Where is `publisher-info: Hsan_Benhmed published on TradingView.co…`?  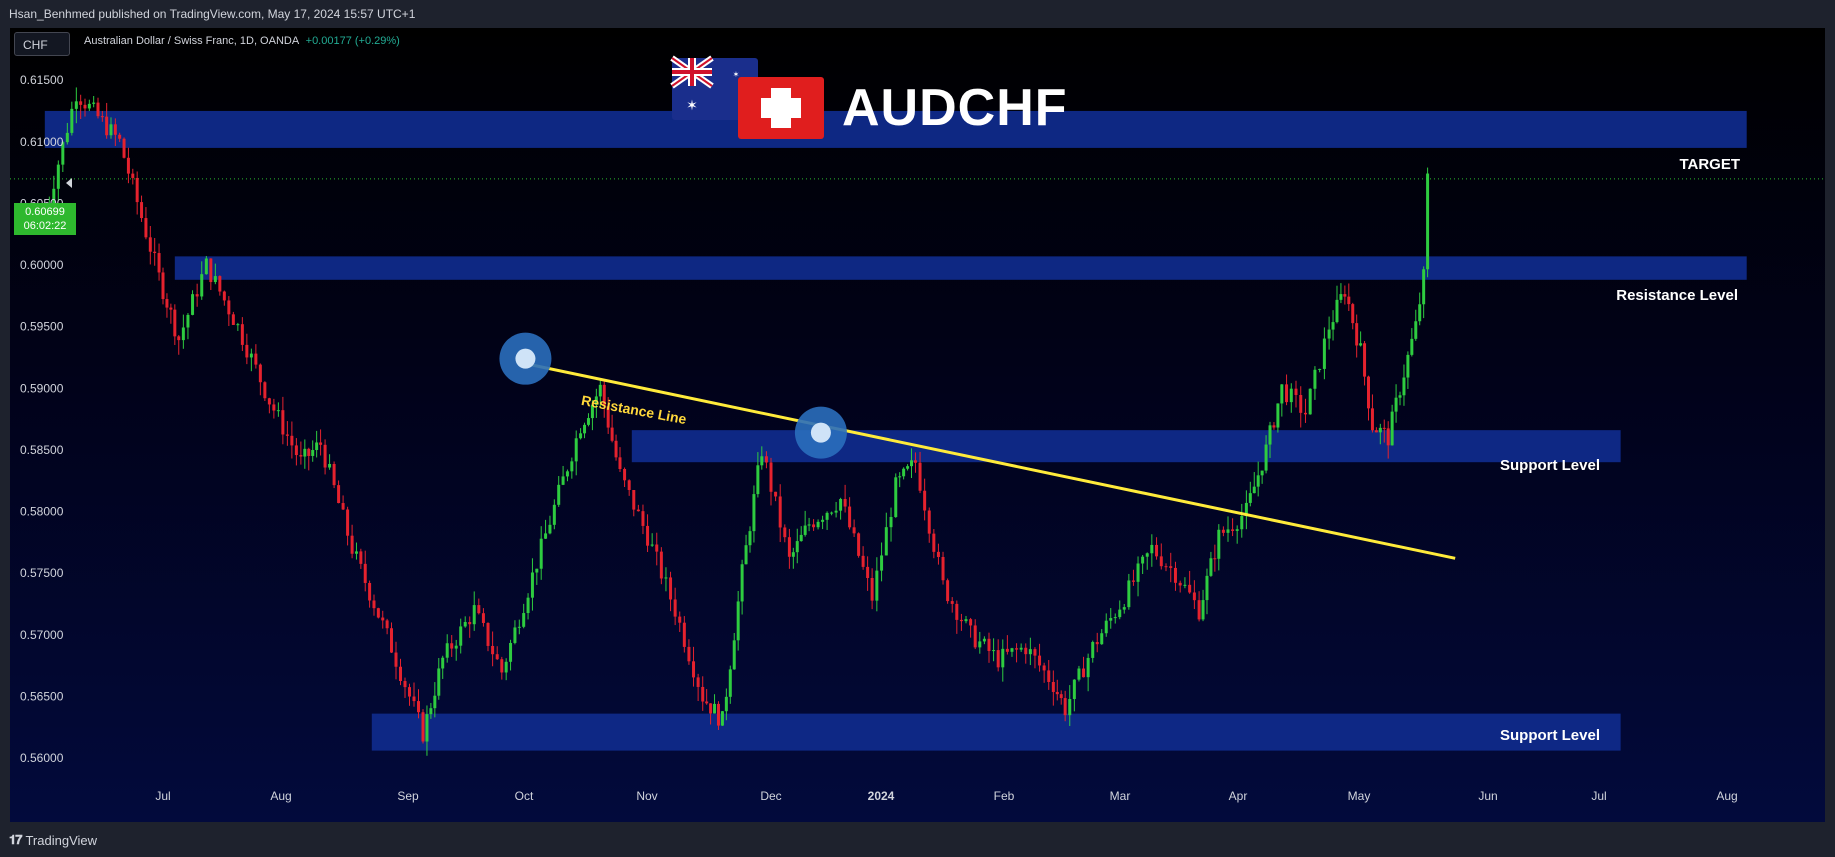
publisher-info: Hsan_Benhmed published on TradingView.co… is located at coordinates (212, 14).